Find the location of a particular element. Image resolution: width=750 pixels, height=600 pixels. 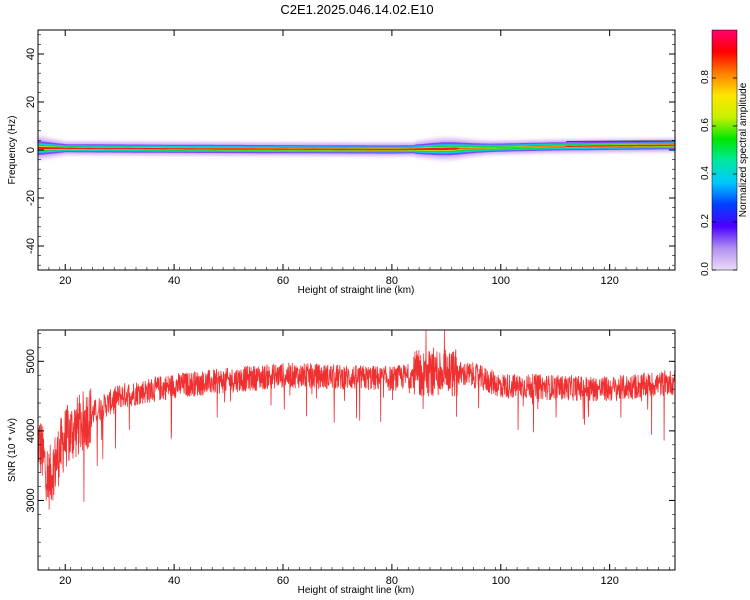

spectrogram-heatmap is located at coordinates (357, 148).